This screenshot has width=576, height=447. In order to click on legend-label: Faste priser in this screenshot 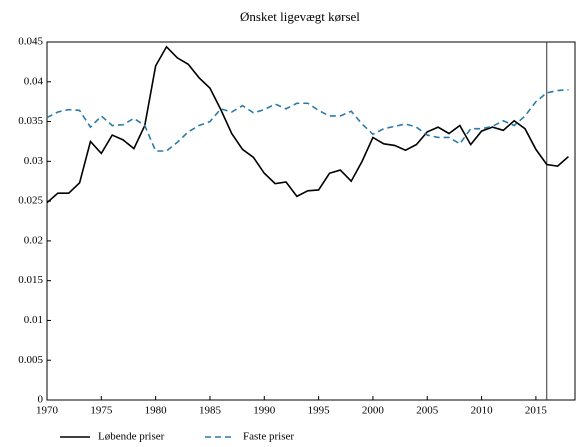, I will do `click(268, 437)`.